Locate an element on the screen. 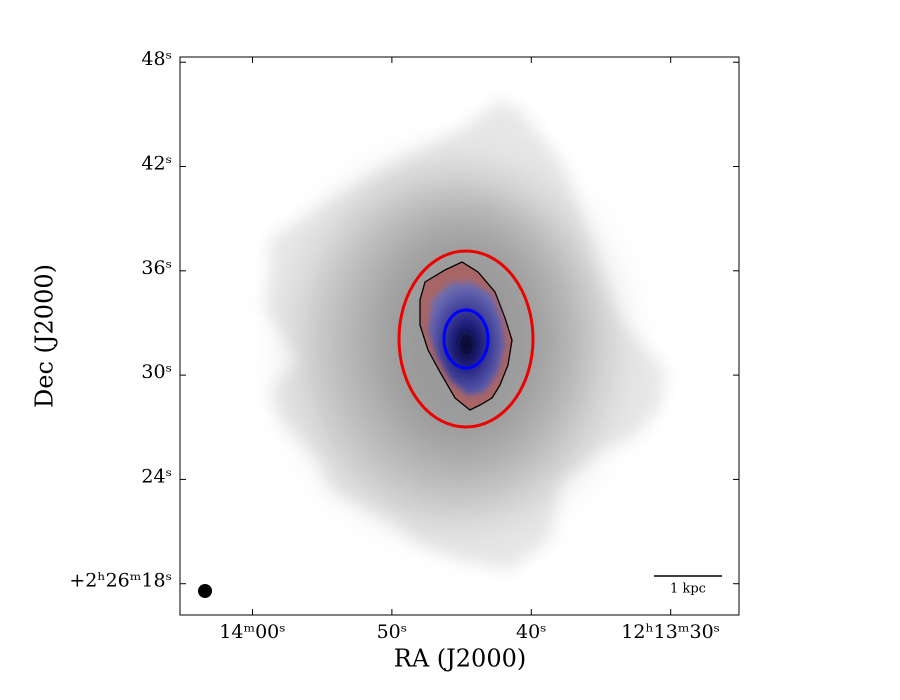 The width and height of the screenshot is (900, 700). y-tick-label: 24ˢ is located at coordinates (156, 476).